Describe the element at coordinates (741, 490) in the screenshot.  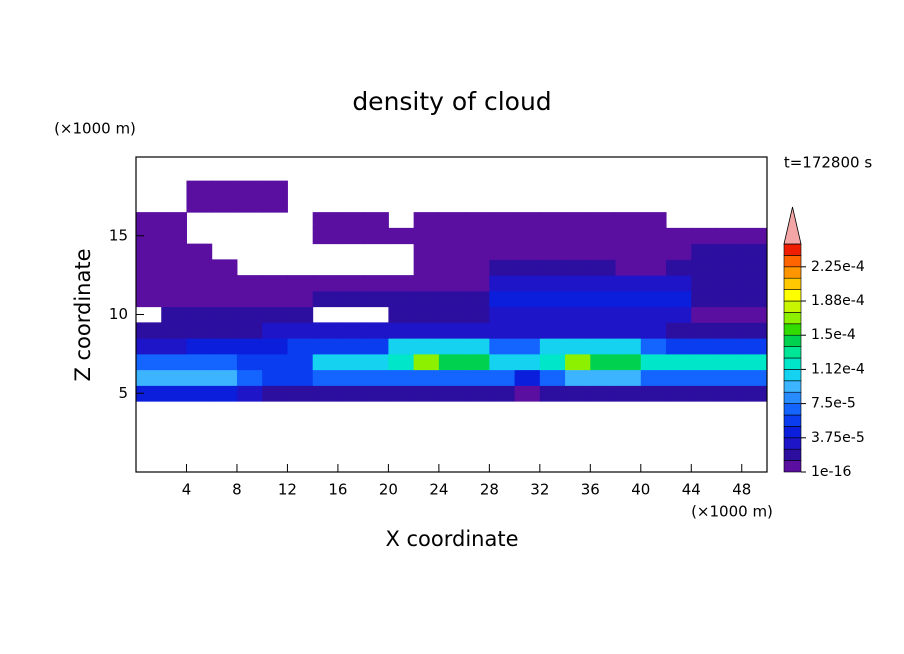
I see `x-tick-label: 48` at that location.